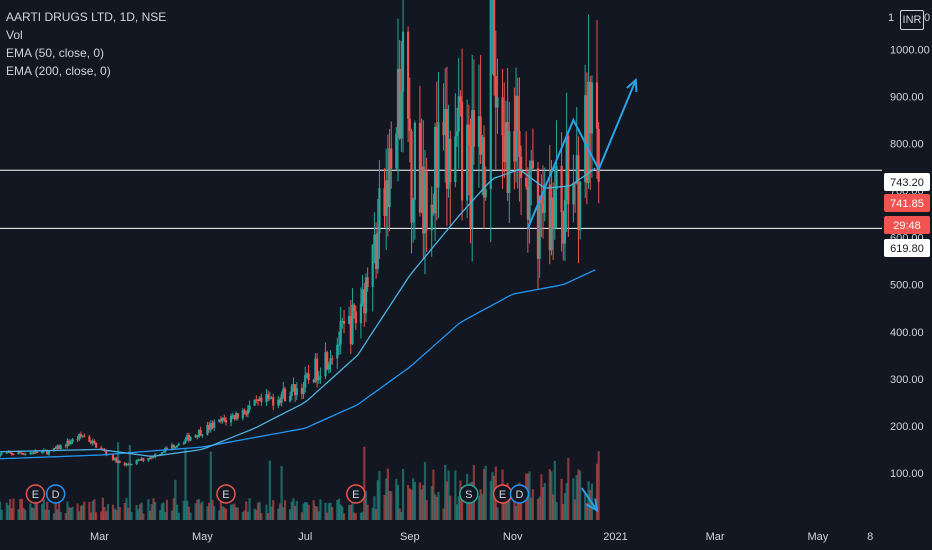  I want to click on indicator-ema200-label: EMA (200, close, 0), so click(58, 71).